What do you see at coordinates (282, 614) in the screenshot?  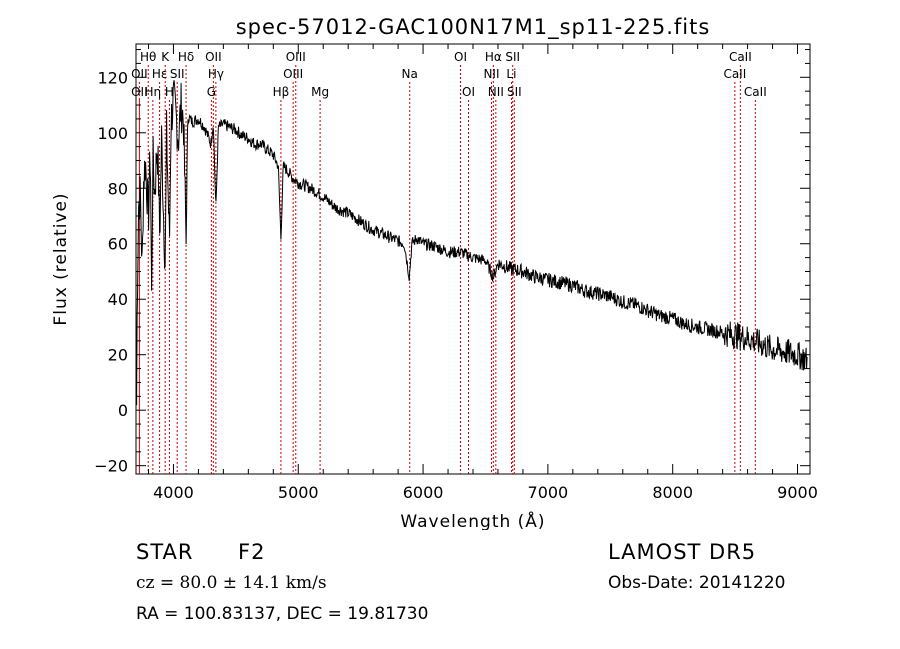 I see `coordinates-readout: RA = 100.83137, DEC = 19.81730` at bounding box center [282, 614].